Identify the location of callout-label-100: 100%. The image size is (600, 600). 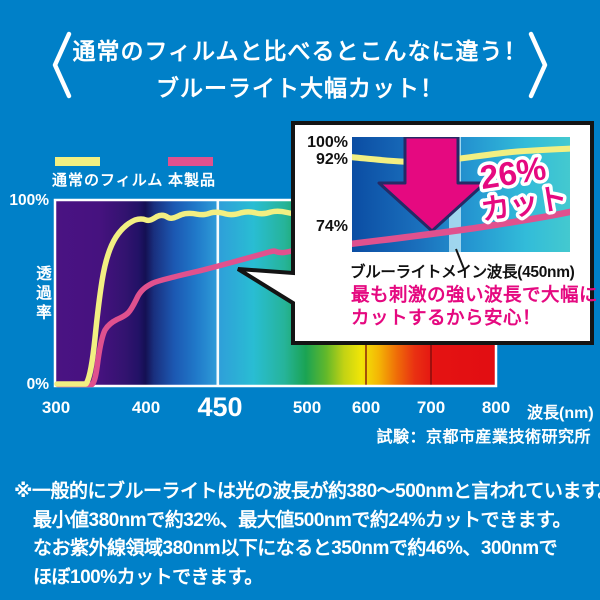
(327, 142).